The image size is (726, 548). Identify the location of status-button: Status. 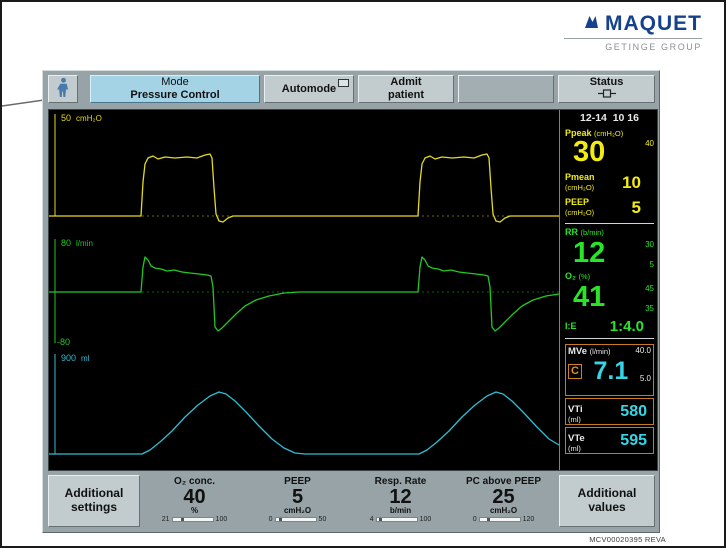
(606, 89).